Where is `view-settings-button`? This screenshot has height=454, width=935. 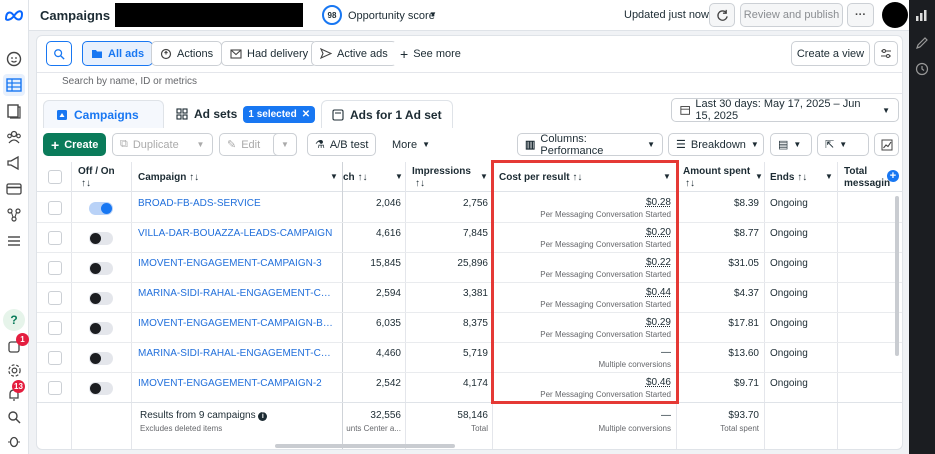
view-settings-button is located at coordinates (886, 53).